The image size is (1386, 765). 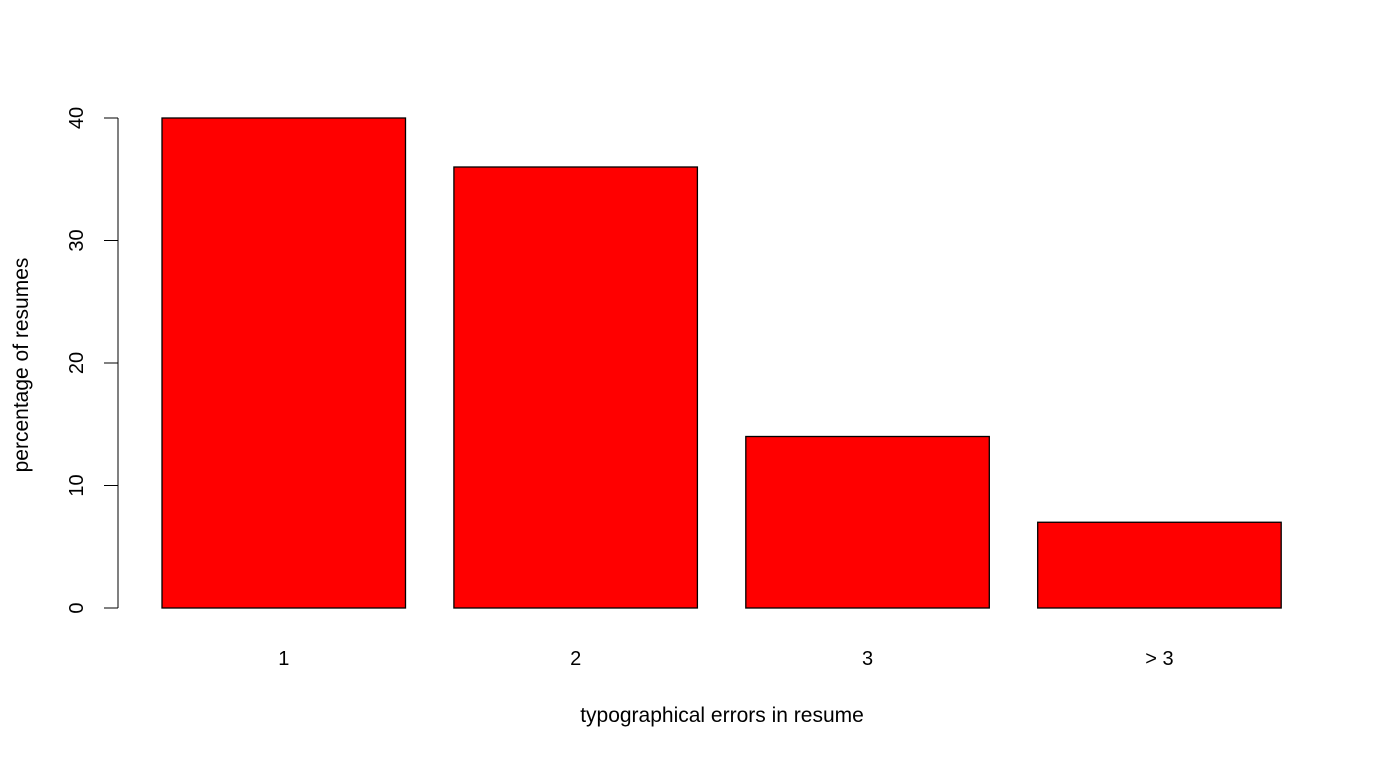 What do you see at coordinates (725, 659) in the screenshot?
I see `x-tick-labels: 1 2 3 > 3` at bounding box center [725, 659].